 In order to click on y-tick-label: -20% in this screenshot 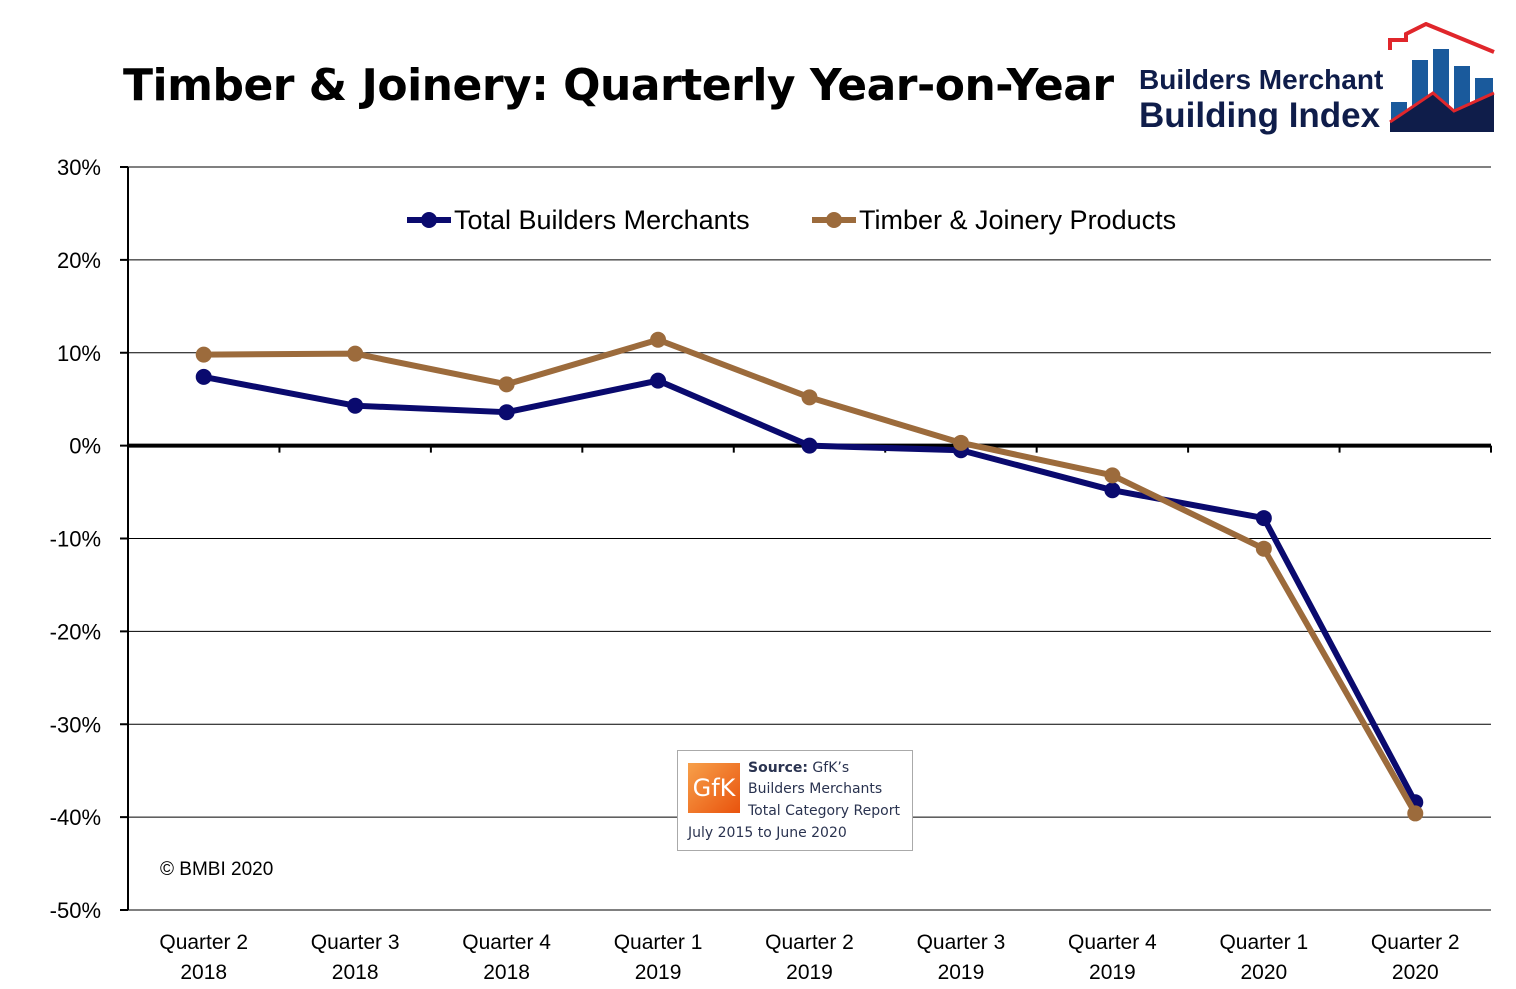, I will do `click(75, 631)`.